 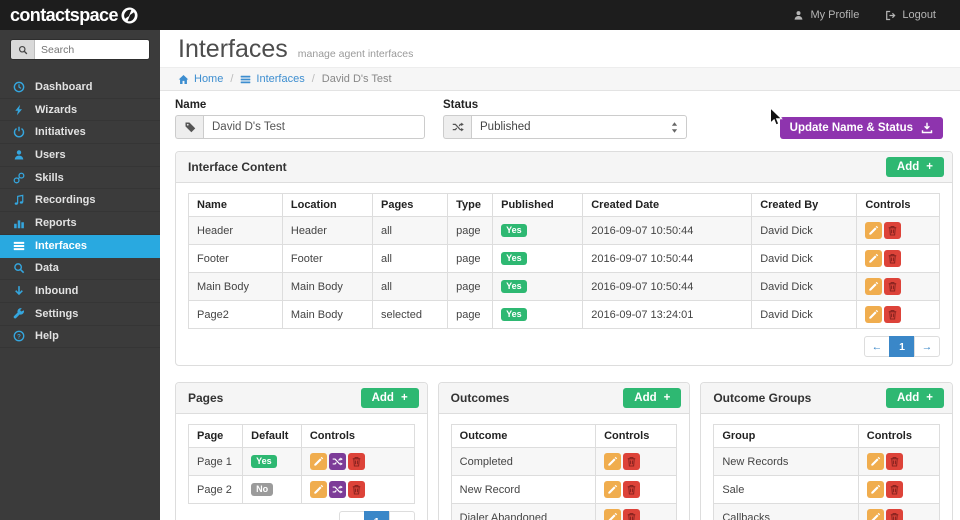 What do you see at coordinates (314, 127) in the screenshot?
I see `name-input` at bounding box center [314, 127].